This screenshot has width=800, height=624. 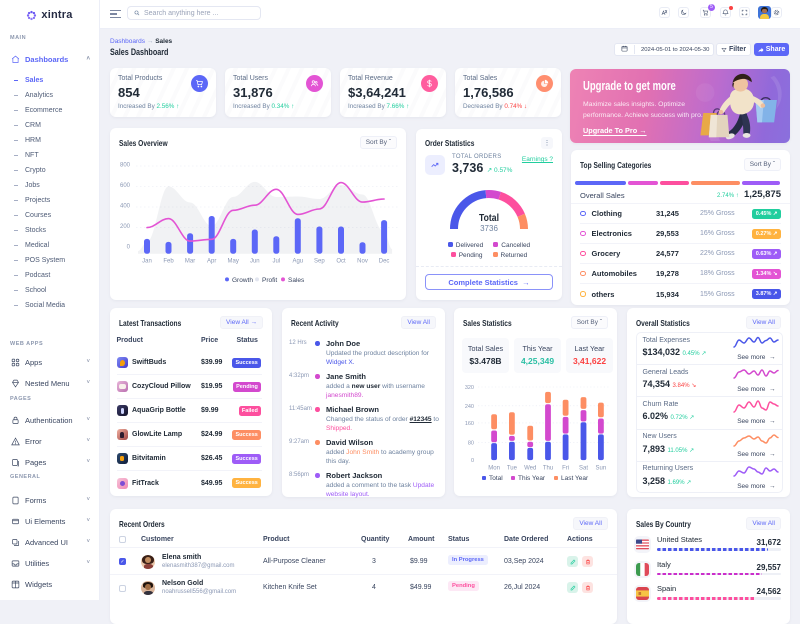 I want to click on svg-text: Sat, so click(x=583, y=469).